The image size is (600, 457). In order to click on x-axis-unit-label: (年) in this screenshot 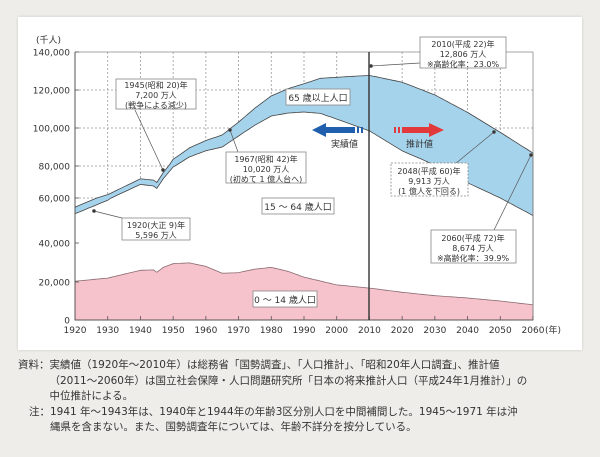, I will do `click(553, 330)`.